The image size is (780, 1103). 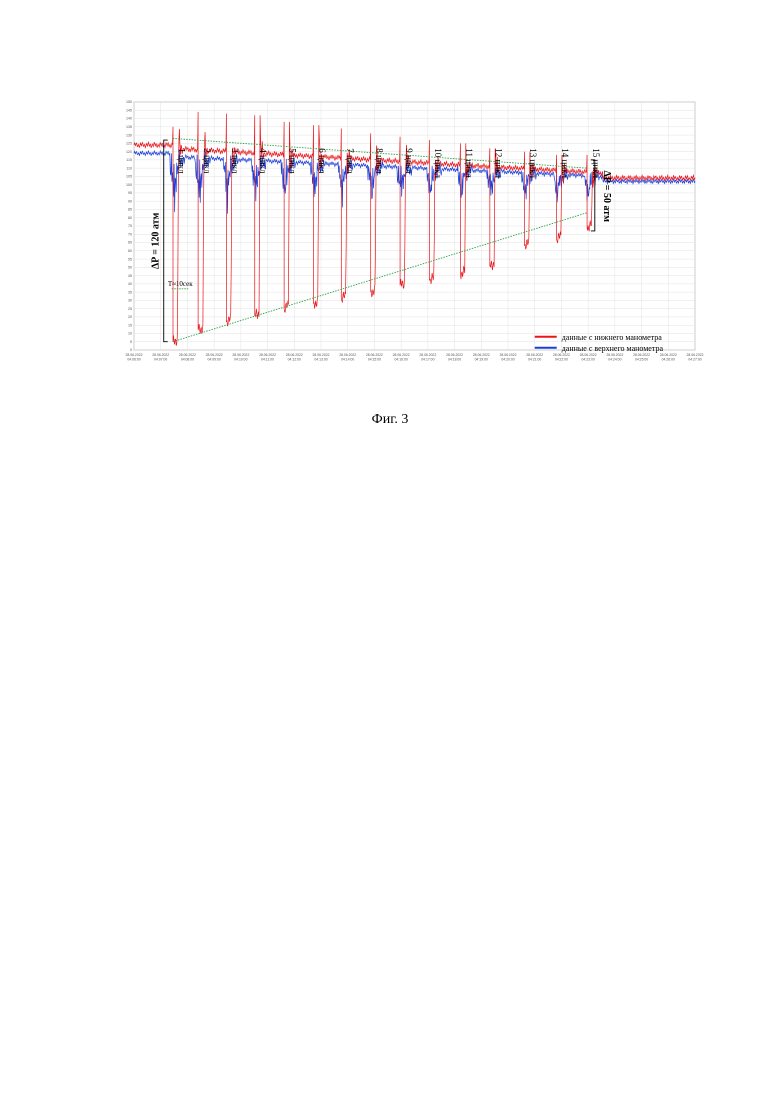 What do you see at coordinates (130, 218) in the screenshot?
I see `y-tick-label: 80` at bounding box center [130, 218].